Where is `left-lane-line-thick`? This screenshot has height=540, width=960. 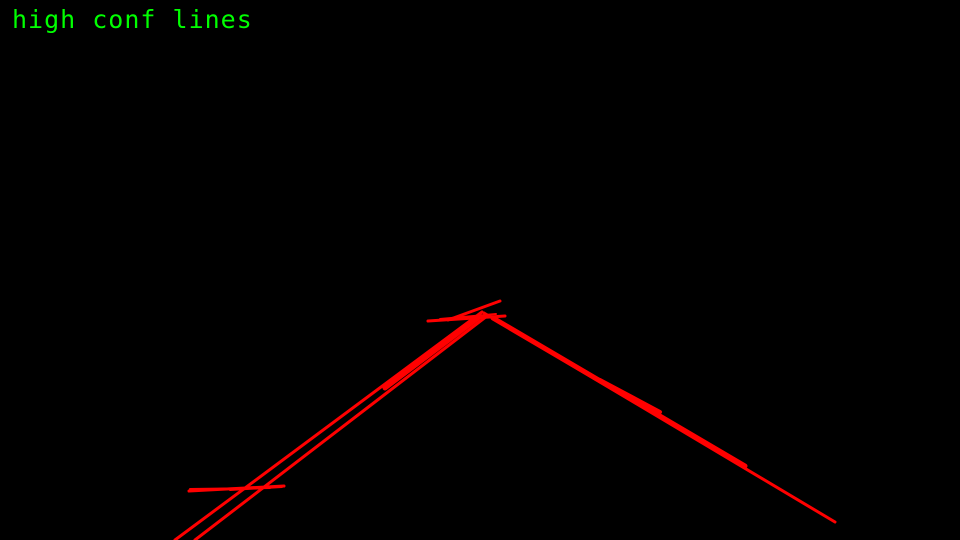 left-lane-line-thick is located at coordinates (431, 353).